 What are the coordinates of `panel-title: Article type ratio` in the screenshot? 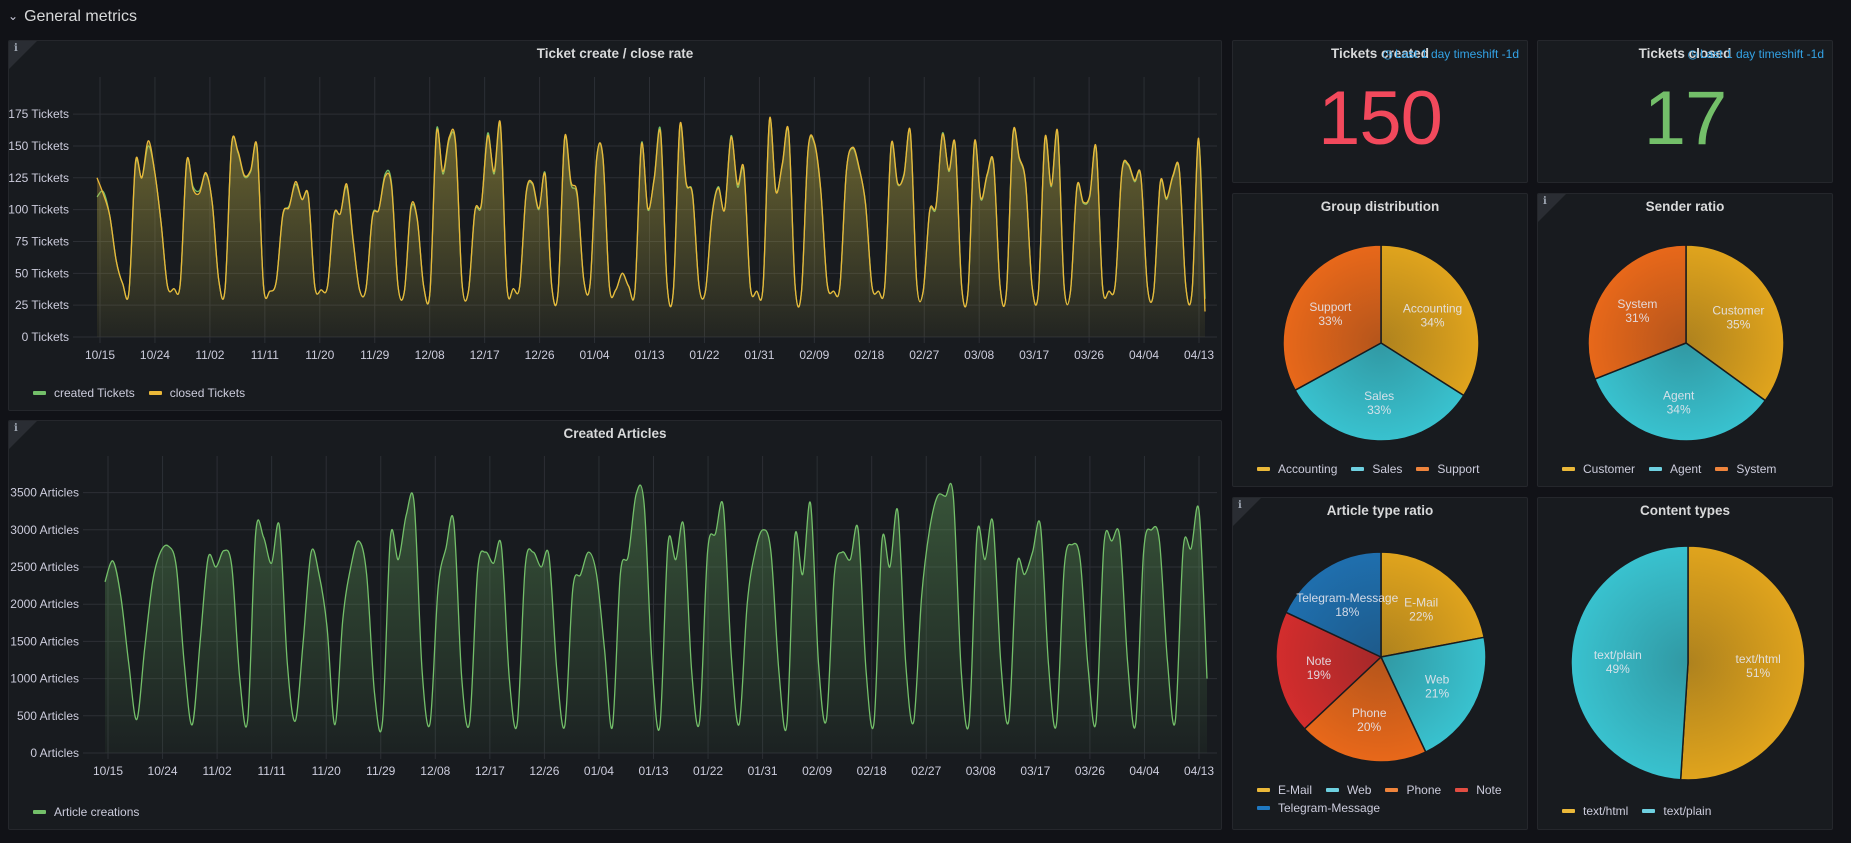 It's located at (1380, 510).